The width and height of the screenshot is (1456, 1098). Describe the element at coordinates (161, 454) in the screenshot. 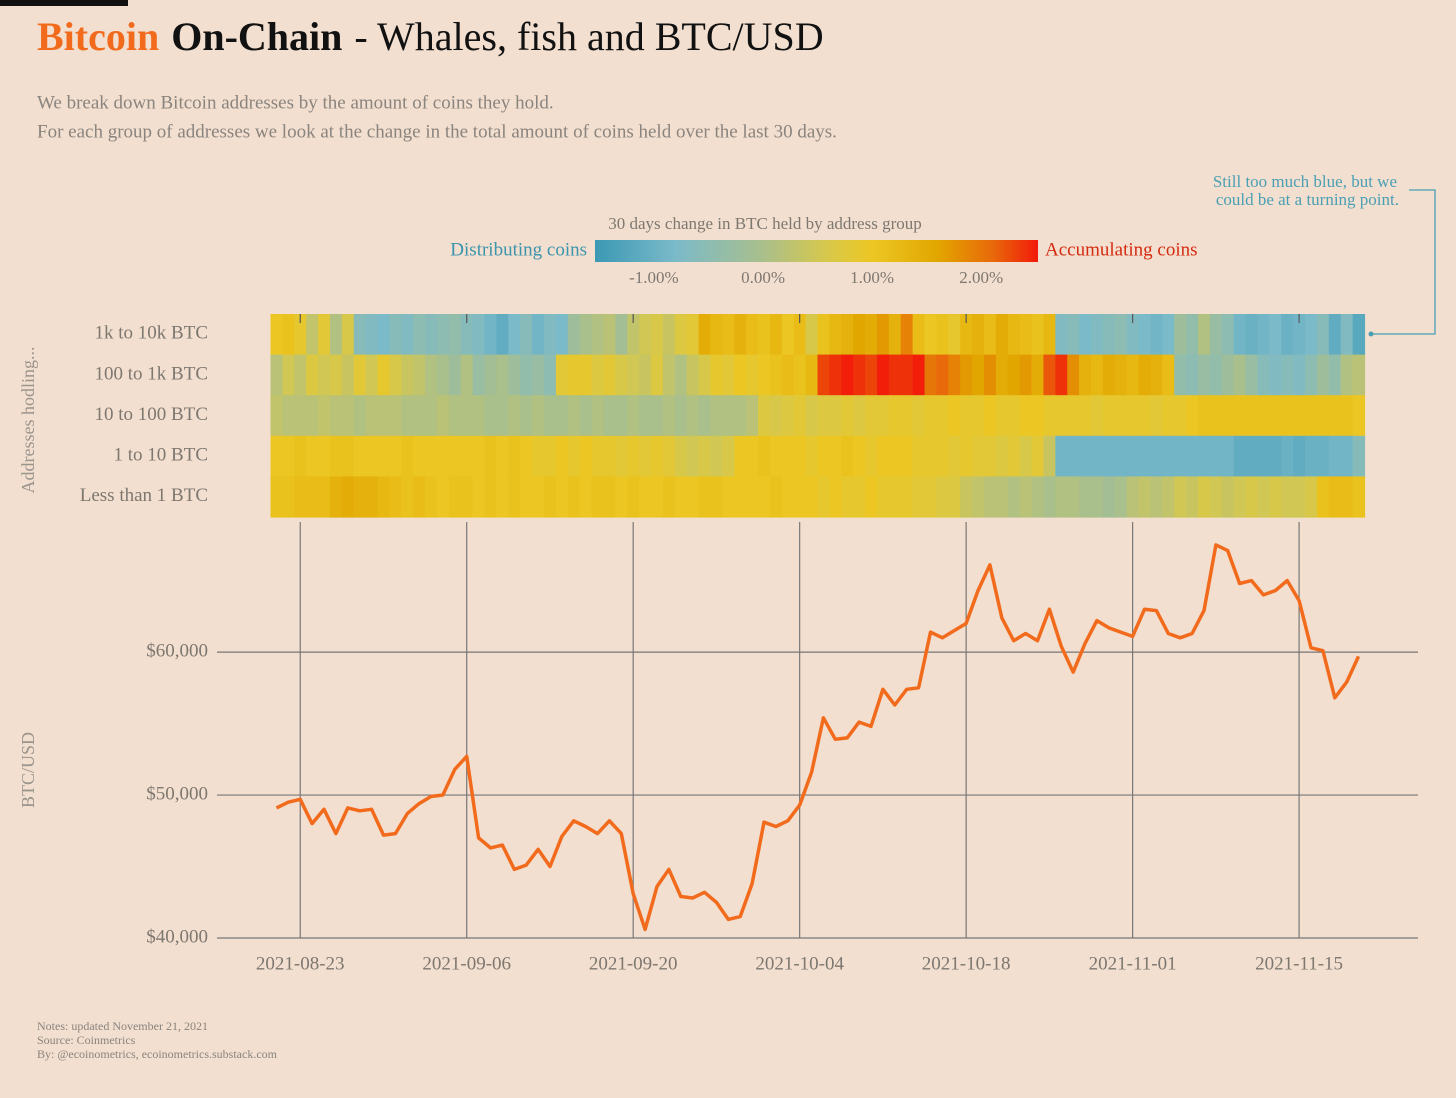

I see `row-label: 1 to 10 BTC` at that location.